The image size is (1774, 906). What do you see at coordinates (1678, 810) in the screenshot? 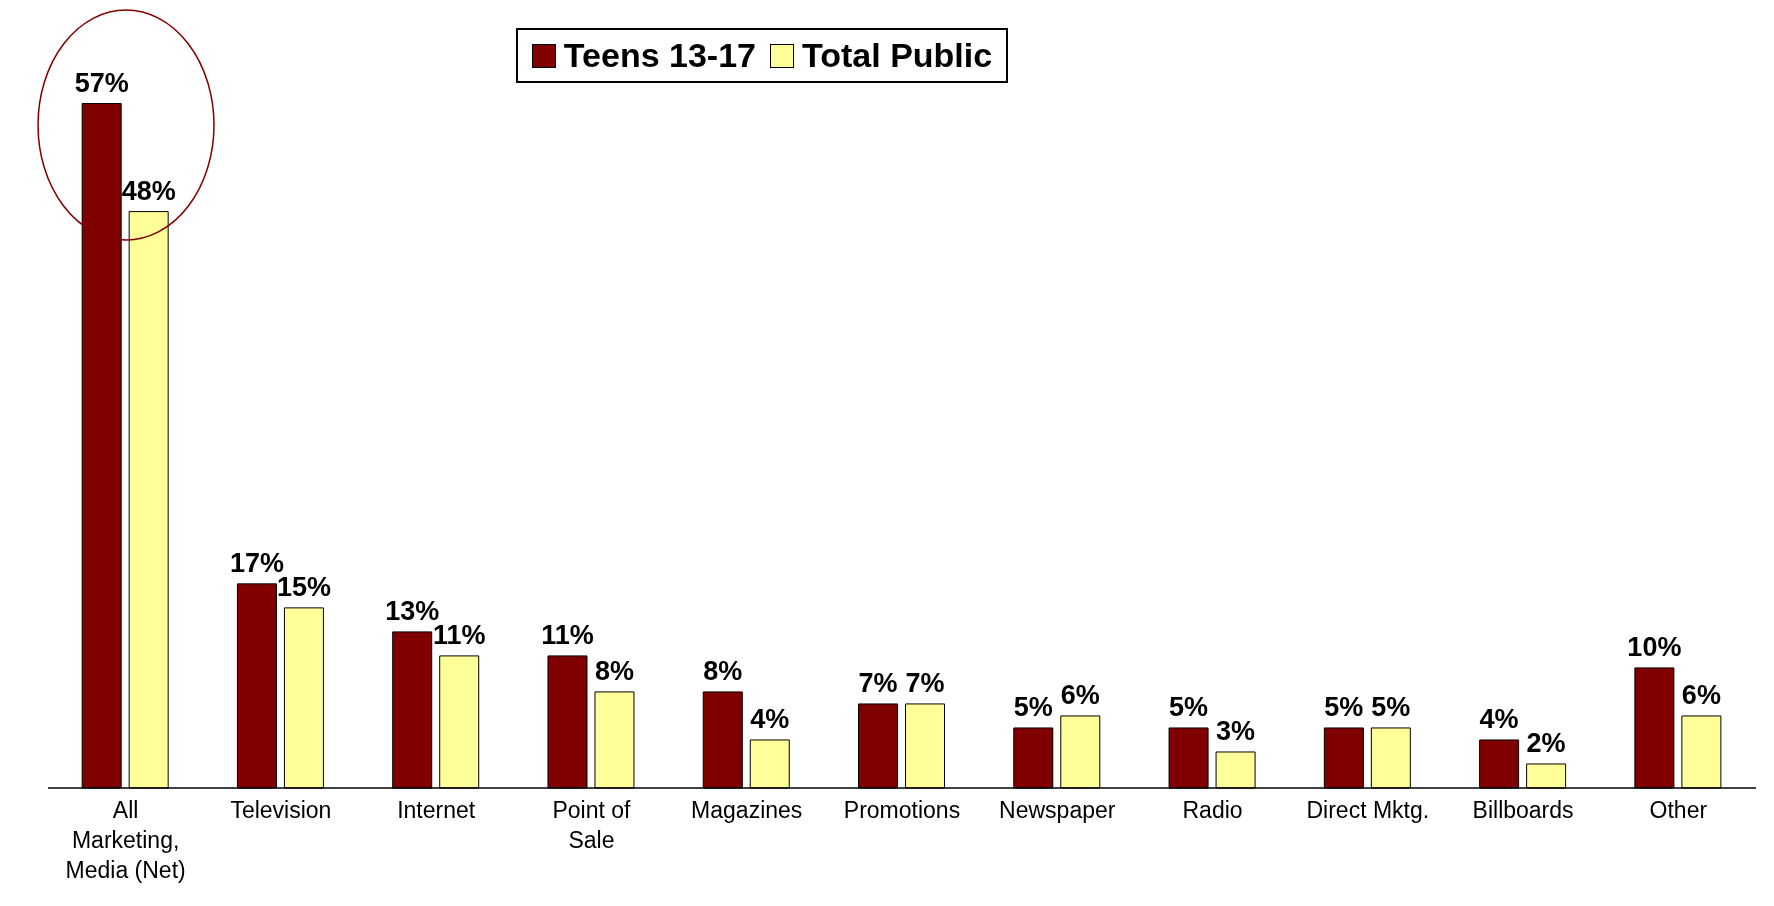
I see `x-tick-label: Other` at bounding box center [1678, 810].